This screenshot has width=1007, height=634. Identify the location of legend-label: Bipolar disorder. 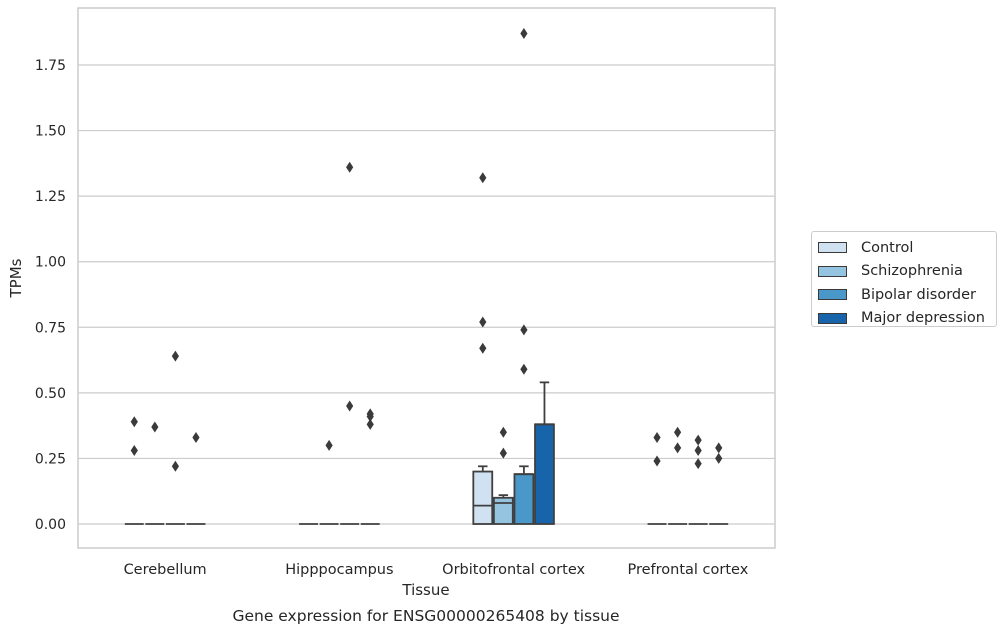
(918, 294).